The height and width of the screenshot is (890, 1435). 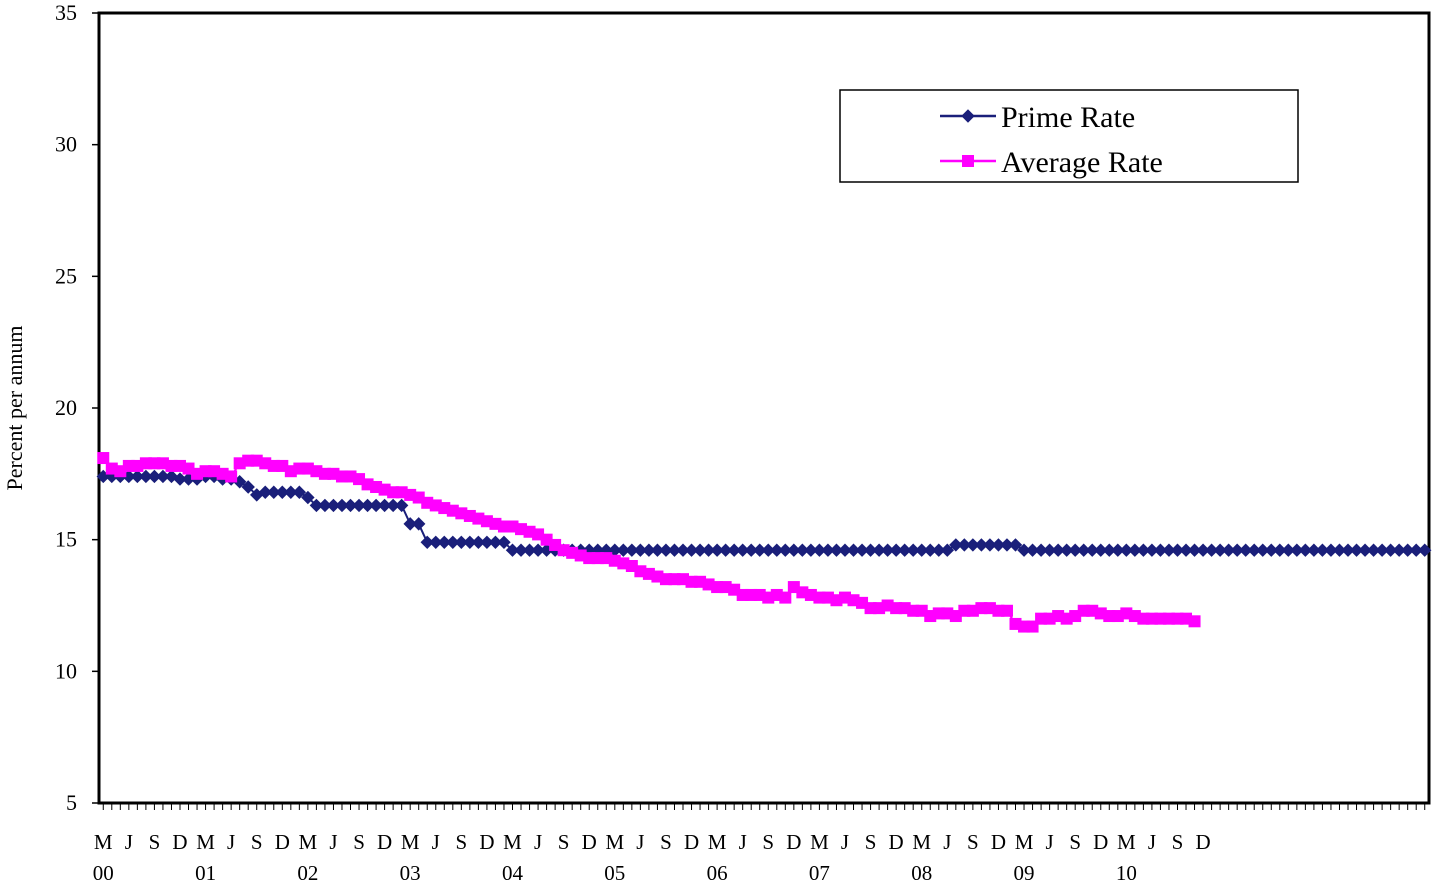 I want to click on x-year-label: 04, so click(x=513, y=873).